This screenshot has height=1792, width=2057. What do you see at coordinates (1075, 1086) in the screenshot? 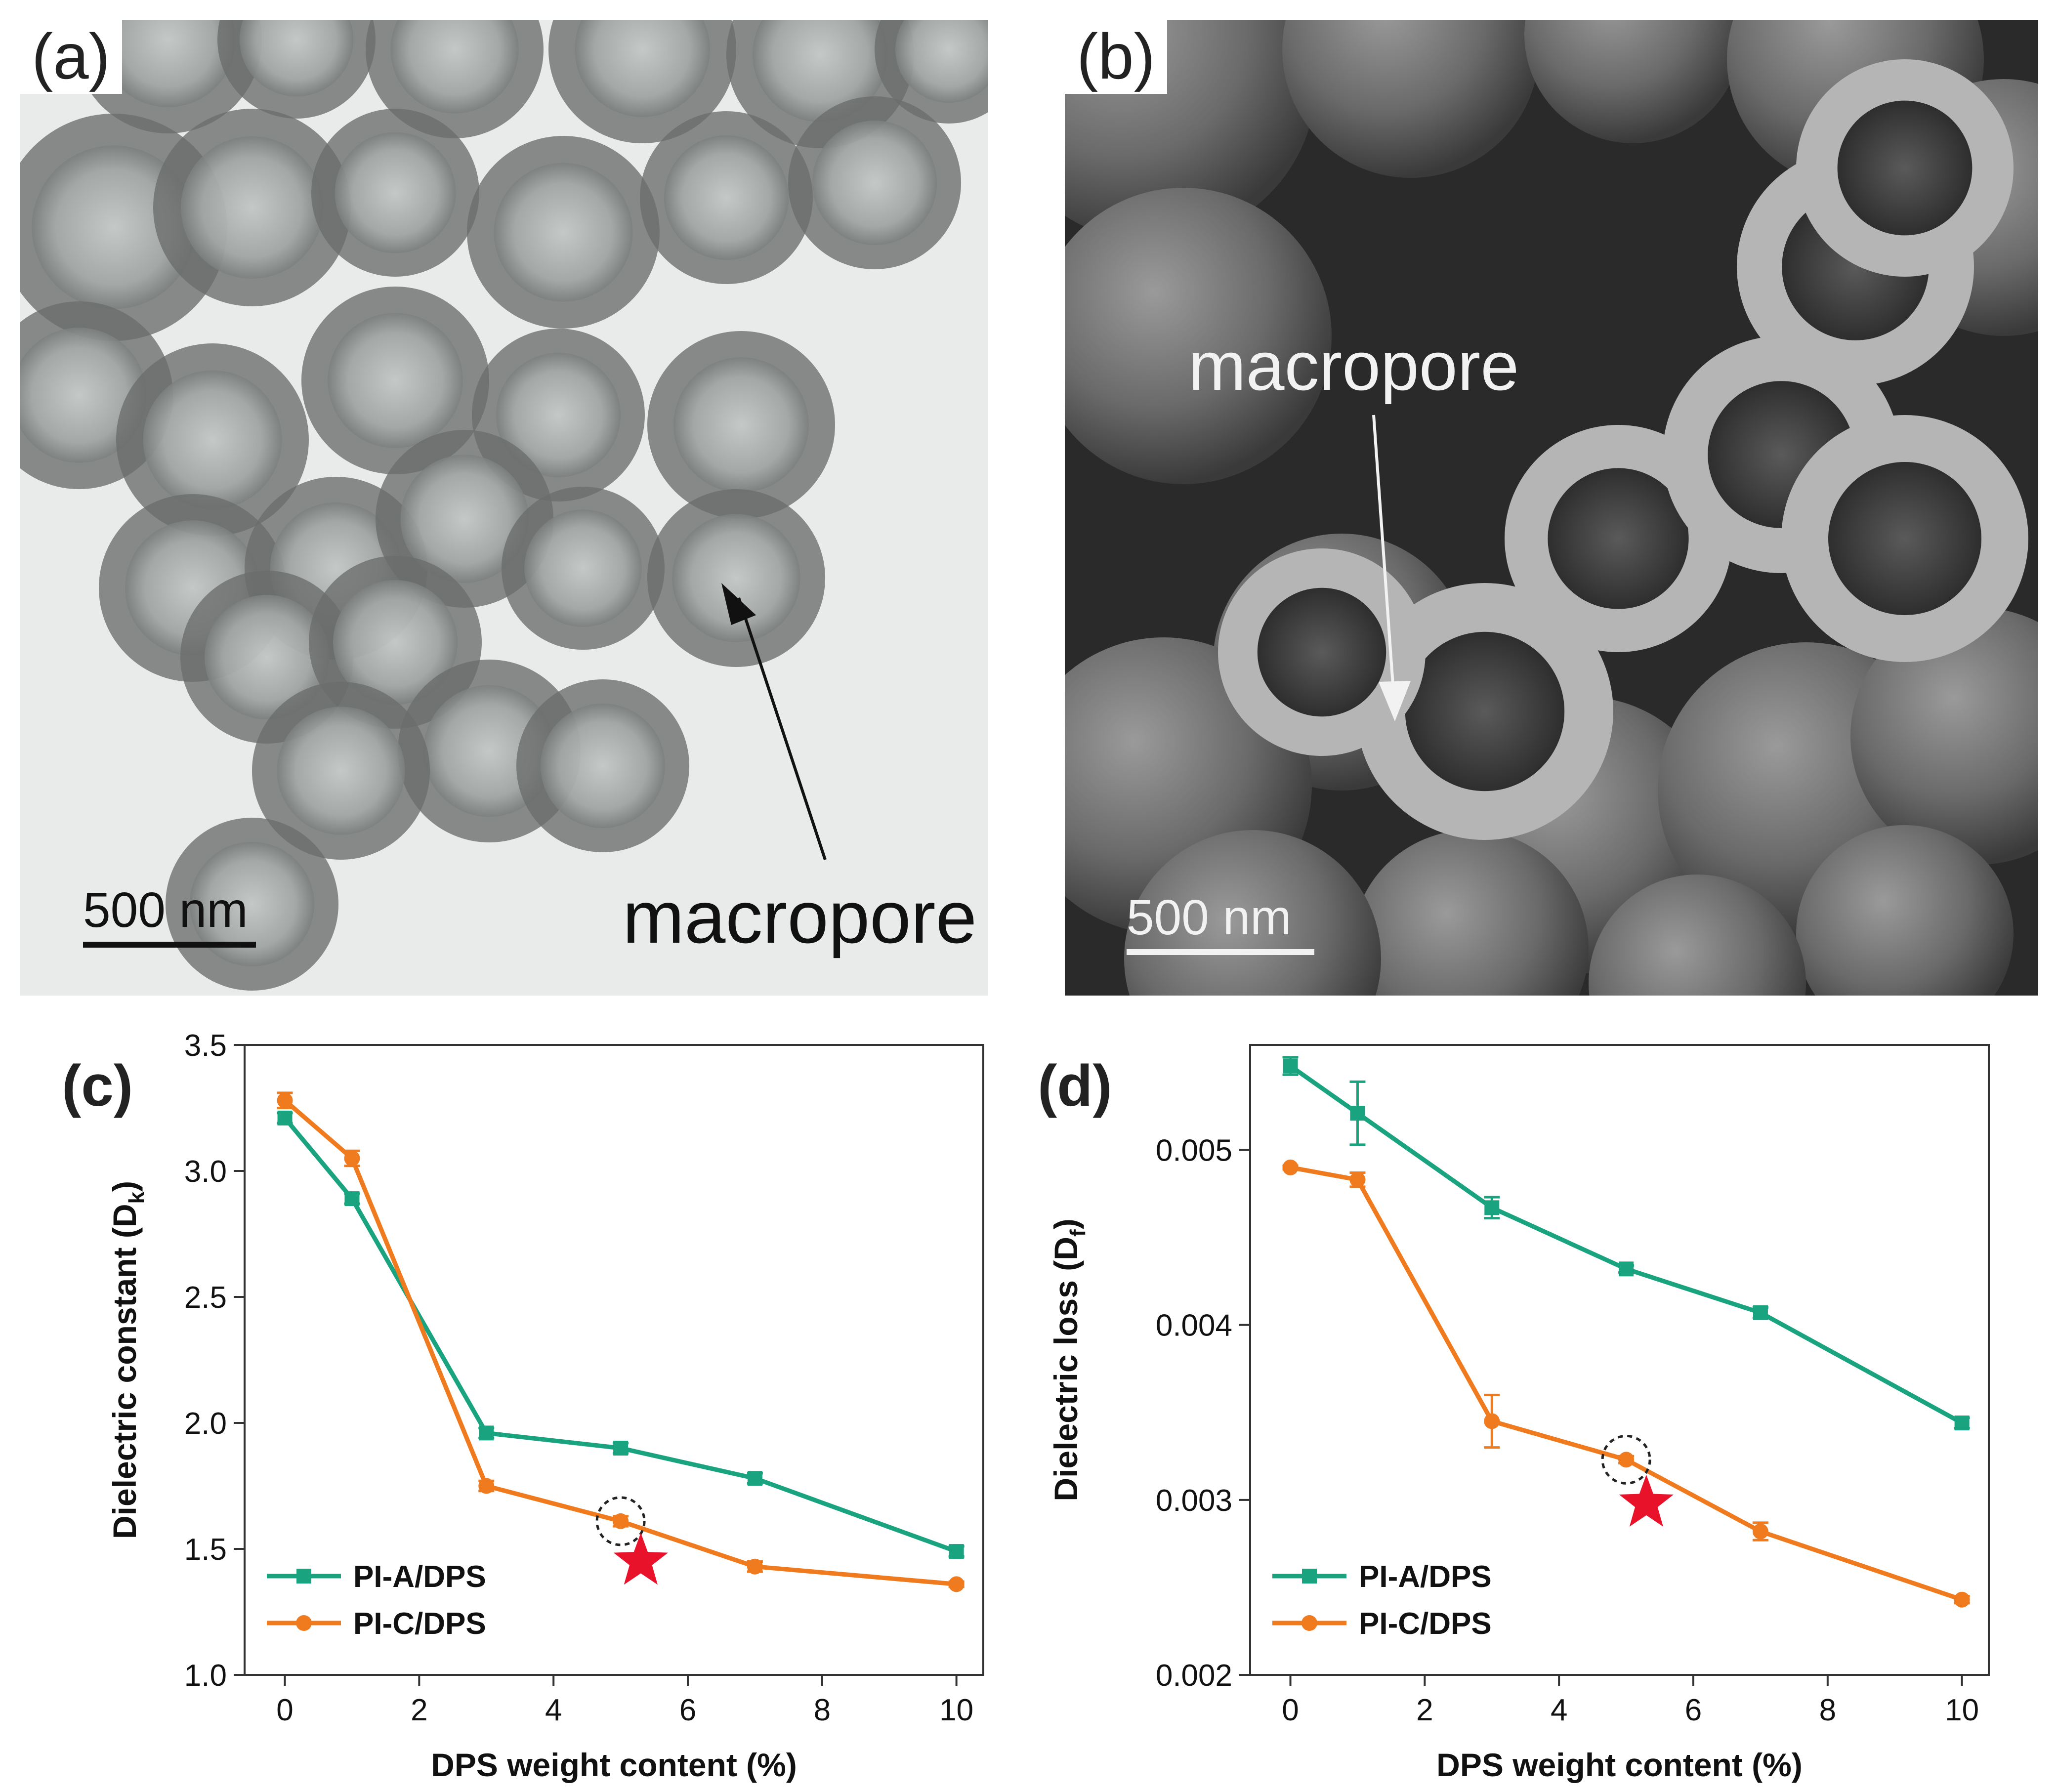
I see `panel-d-label: (d)` at bounding box center [1075, 1086].